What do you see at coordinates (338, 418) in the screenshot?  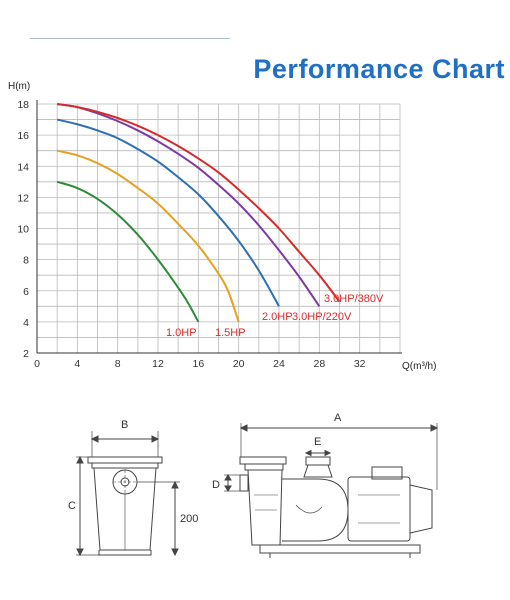 I see `side-length-label: A` at bounding box center [338, 418].